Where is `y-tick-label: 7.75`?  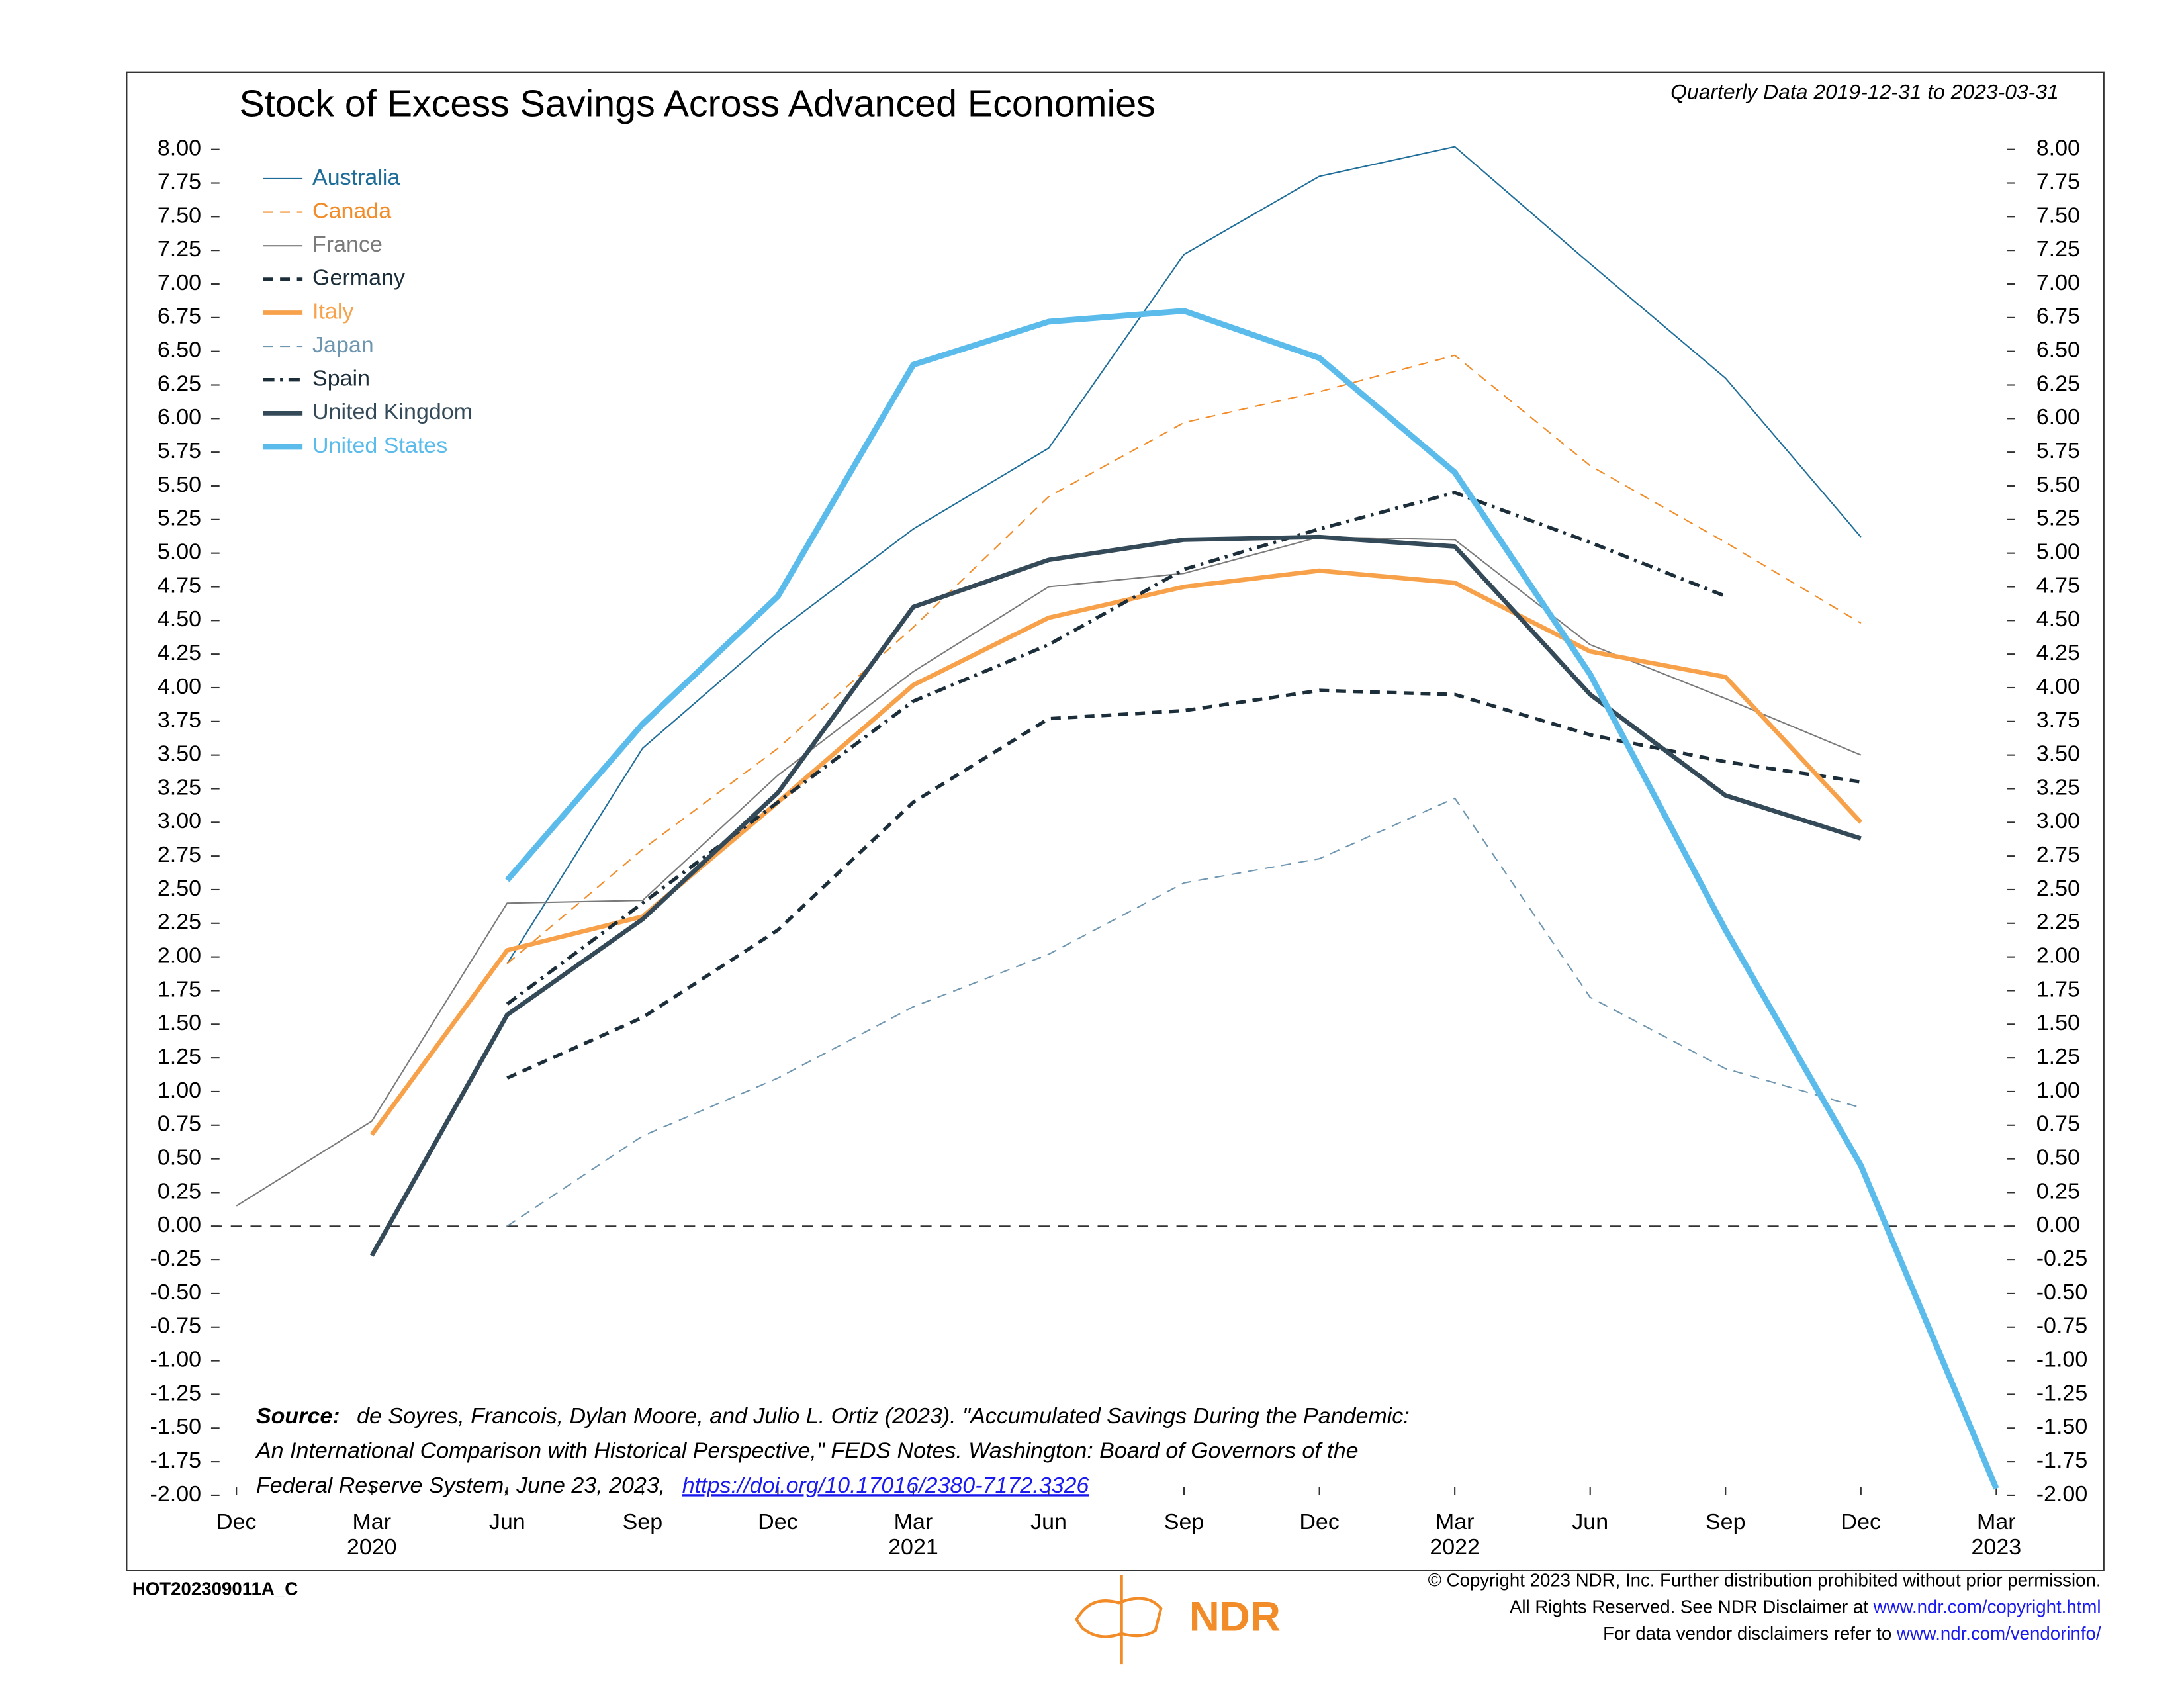 y-tick-label: 7.75 is located at coordinates (179, 182).